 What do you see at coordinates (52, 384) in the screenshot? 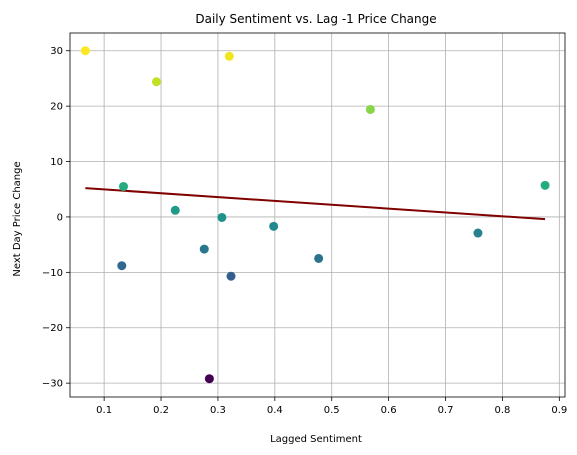
I see `y-tick-label: −30` at bounding box center [52, 384].